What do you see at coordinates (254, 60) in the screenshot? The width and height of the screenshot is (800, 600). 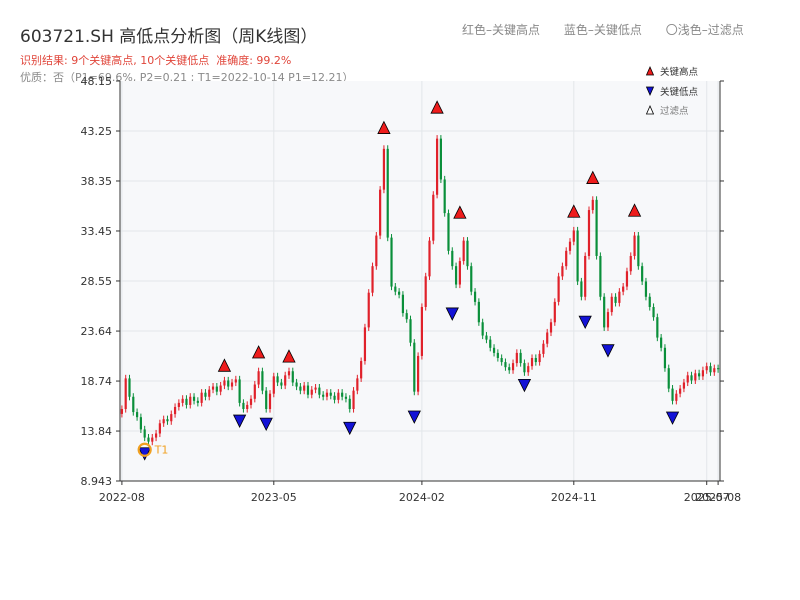 I see `result-accuracy: 准确度: 99.2%` at bounding box center [254, 60].